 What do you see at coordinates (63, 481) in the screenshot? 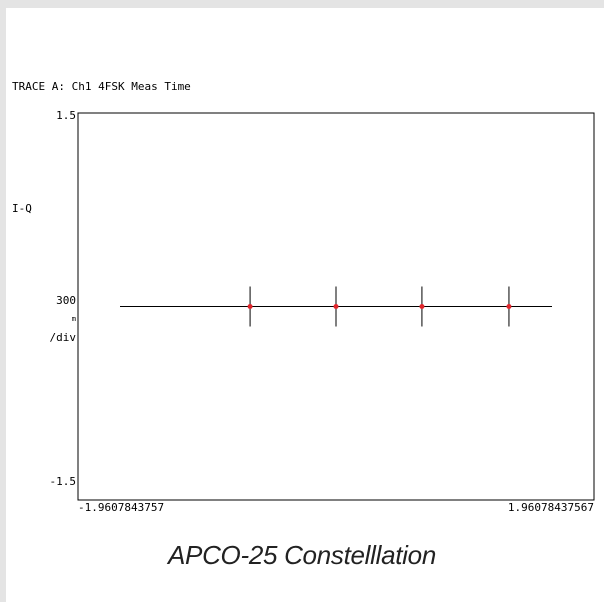
I see `y-tick-label-bottom: -1.5` at bounding box center [63, 481].